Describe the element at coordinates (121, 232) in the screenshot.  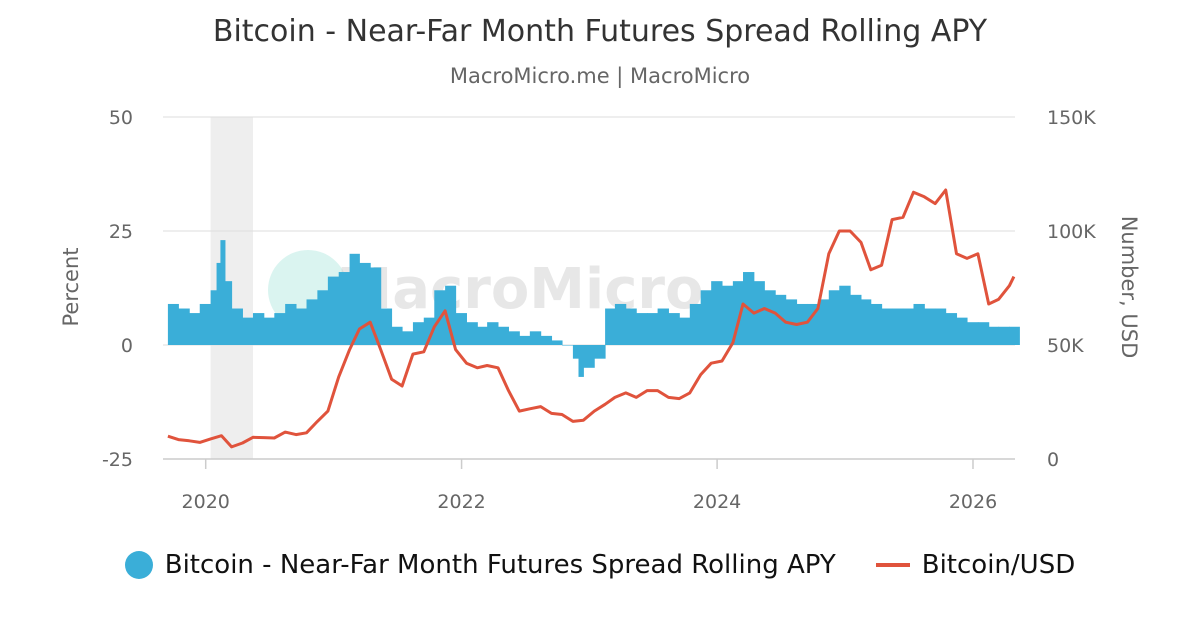
I see `y-left-tick-label: 25` at that location.